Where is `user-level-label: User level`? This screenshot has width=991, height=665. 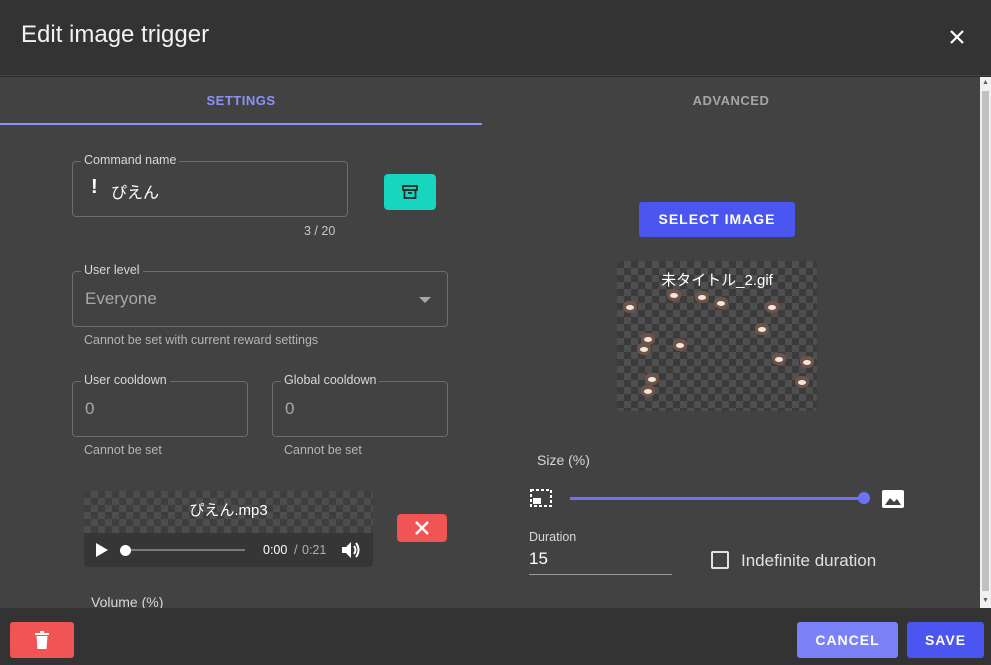
user-level-label: User level is located at coordinates (112, 270).